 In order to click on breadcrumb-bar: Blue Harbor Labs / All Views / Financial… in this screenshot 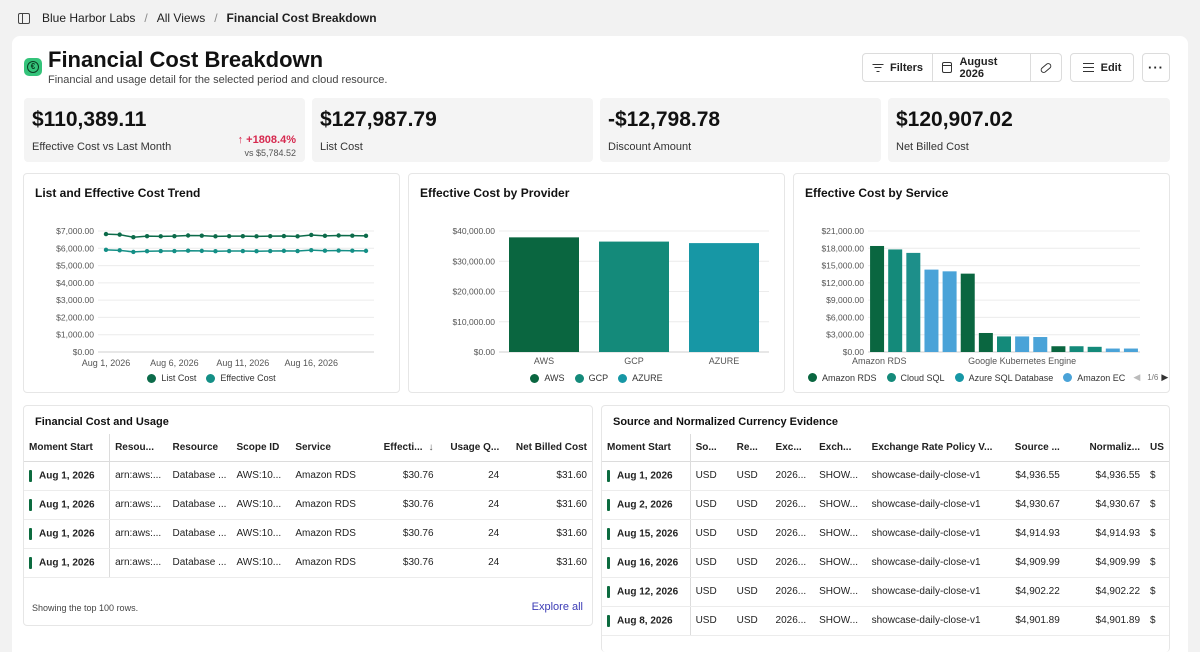, I will do `click(600, 18)`.